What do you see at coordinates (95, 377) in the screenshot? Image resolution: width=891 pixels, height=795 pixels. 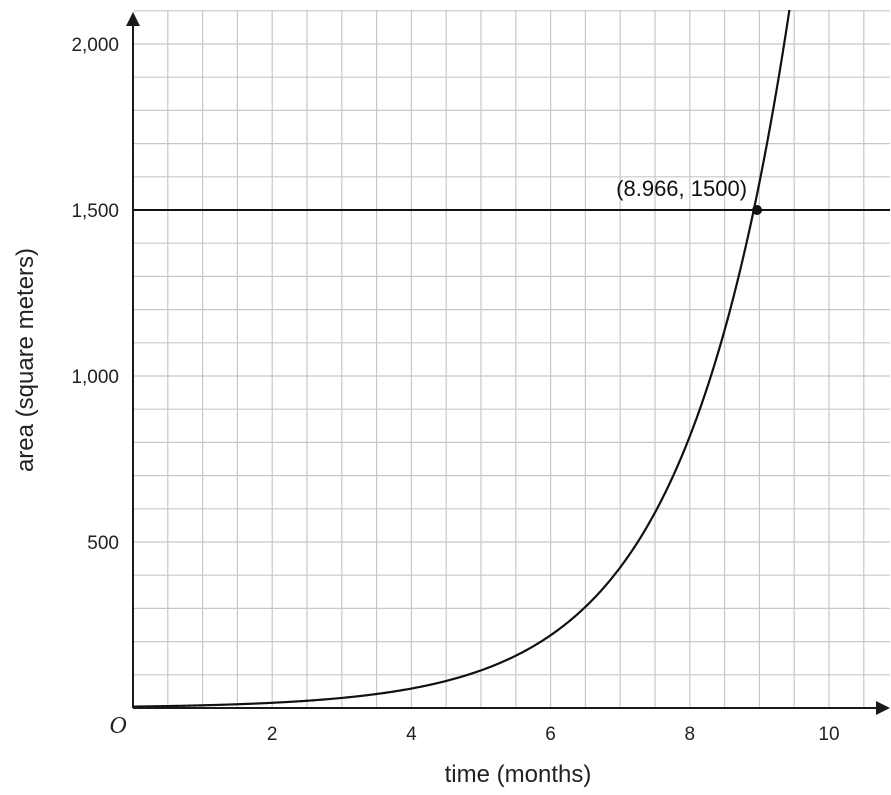 I see `y-tick-label: 1,000` at bounding box center [95, 377].